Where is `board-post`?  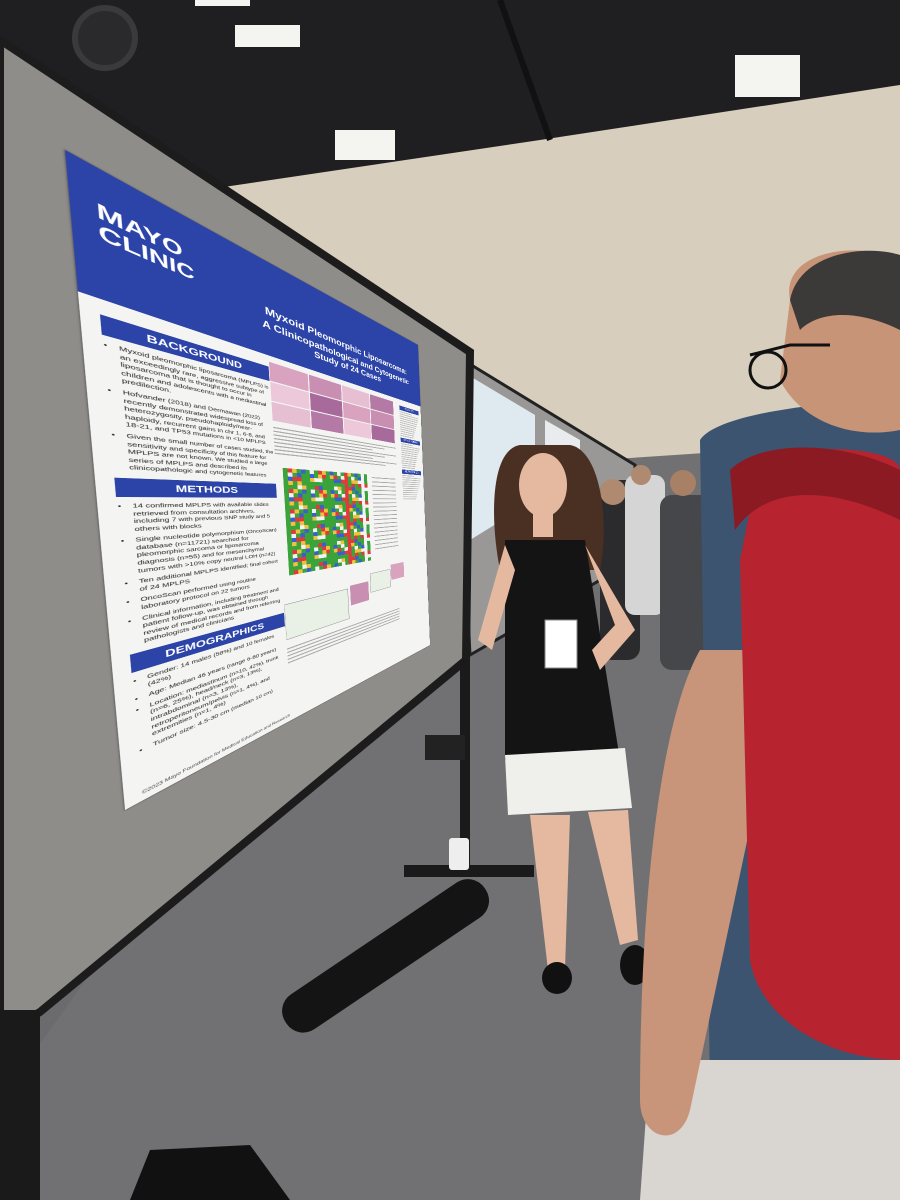
board-post is located at coordinates (20, 1105).